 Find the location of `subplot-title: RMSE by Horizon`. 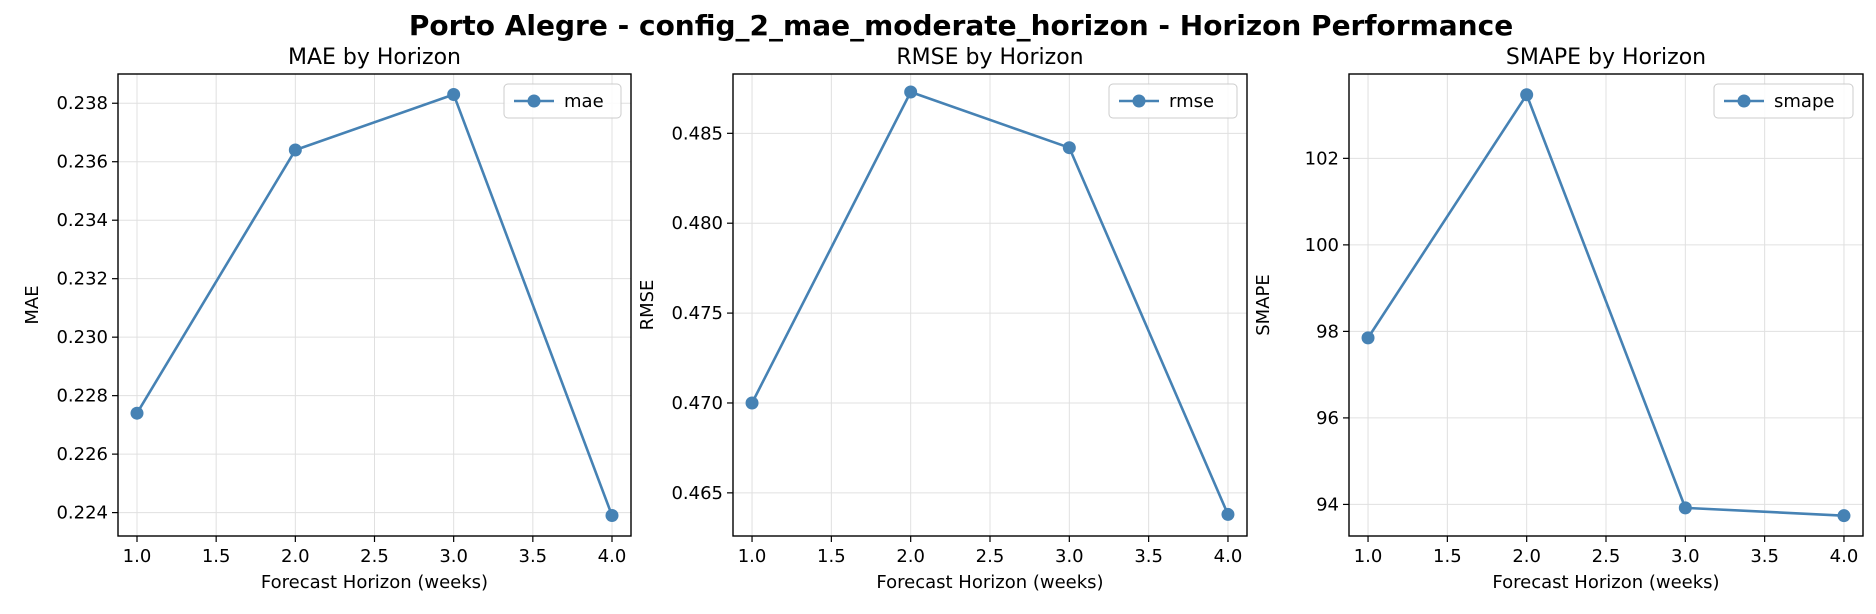

subplot-title: RMSE by Horizon is located at coordinates (989, 57).